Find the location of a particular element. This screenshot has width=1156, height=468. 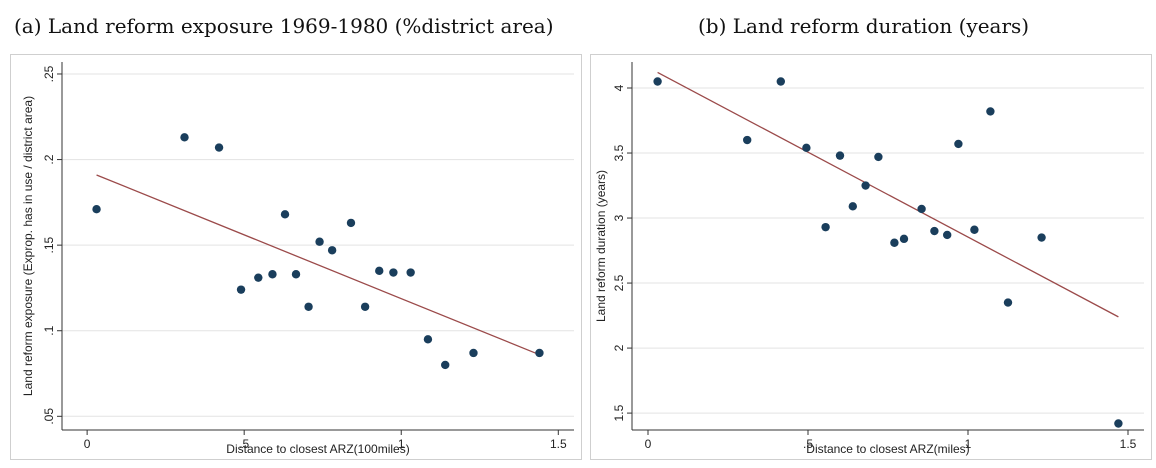

chart-a-y-tick-label: .2 is located at coordinates (49, 159).